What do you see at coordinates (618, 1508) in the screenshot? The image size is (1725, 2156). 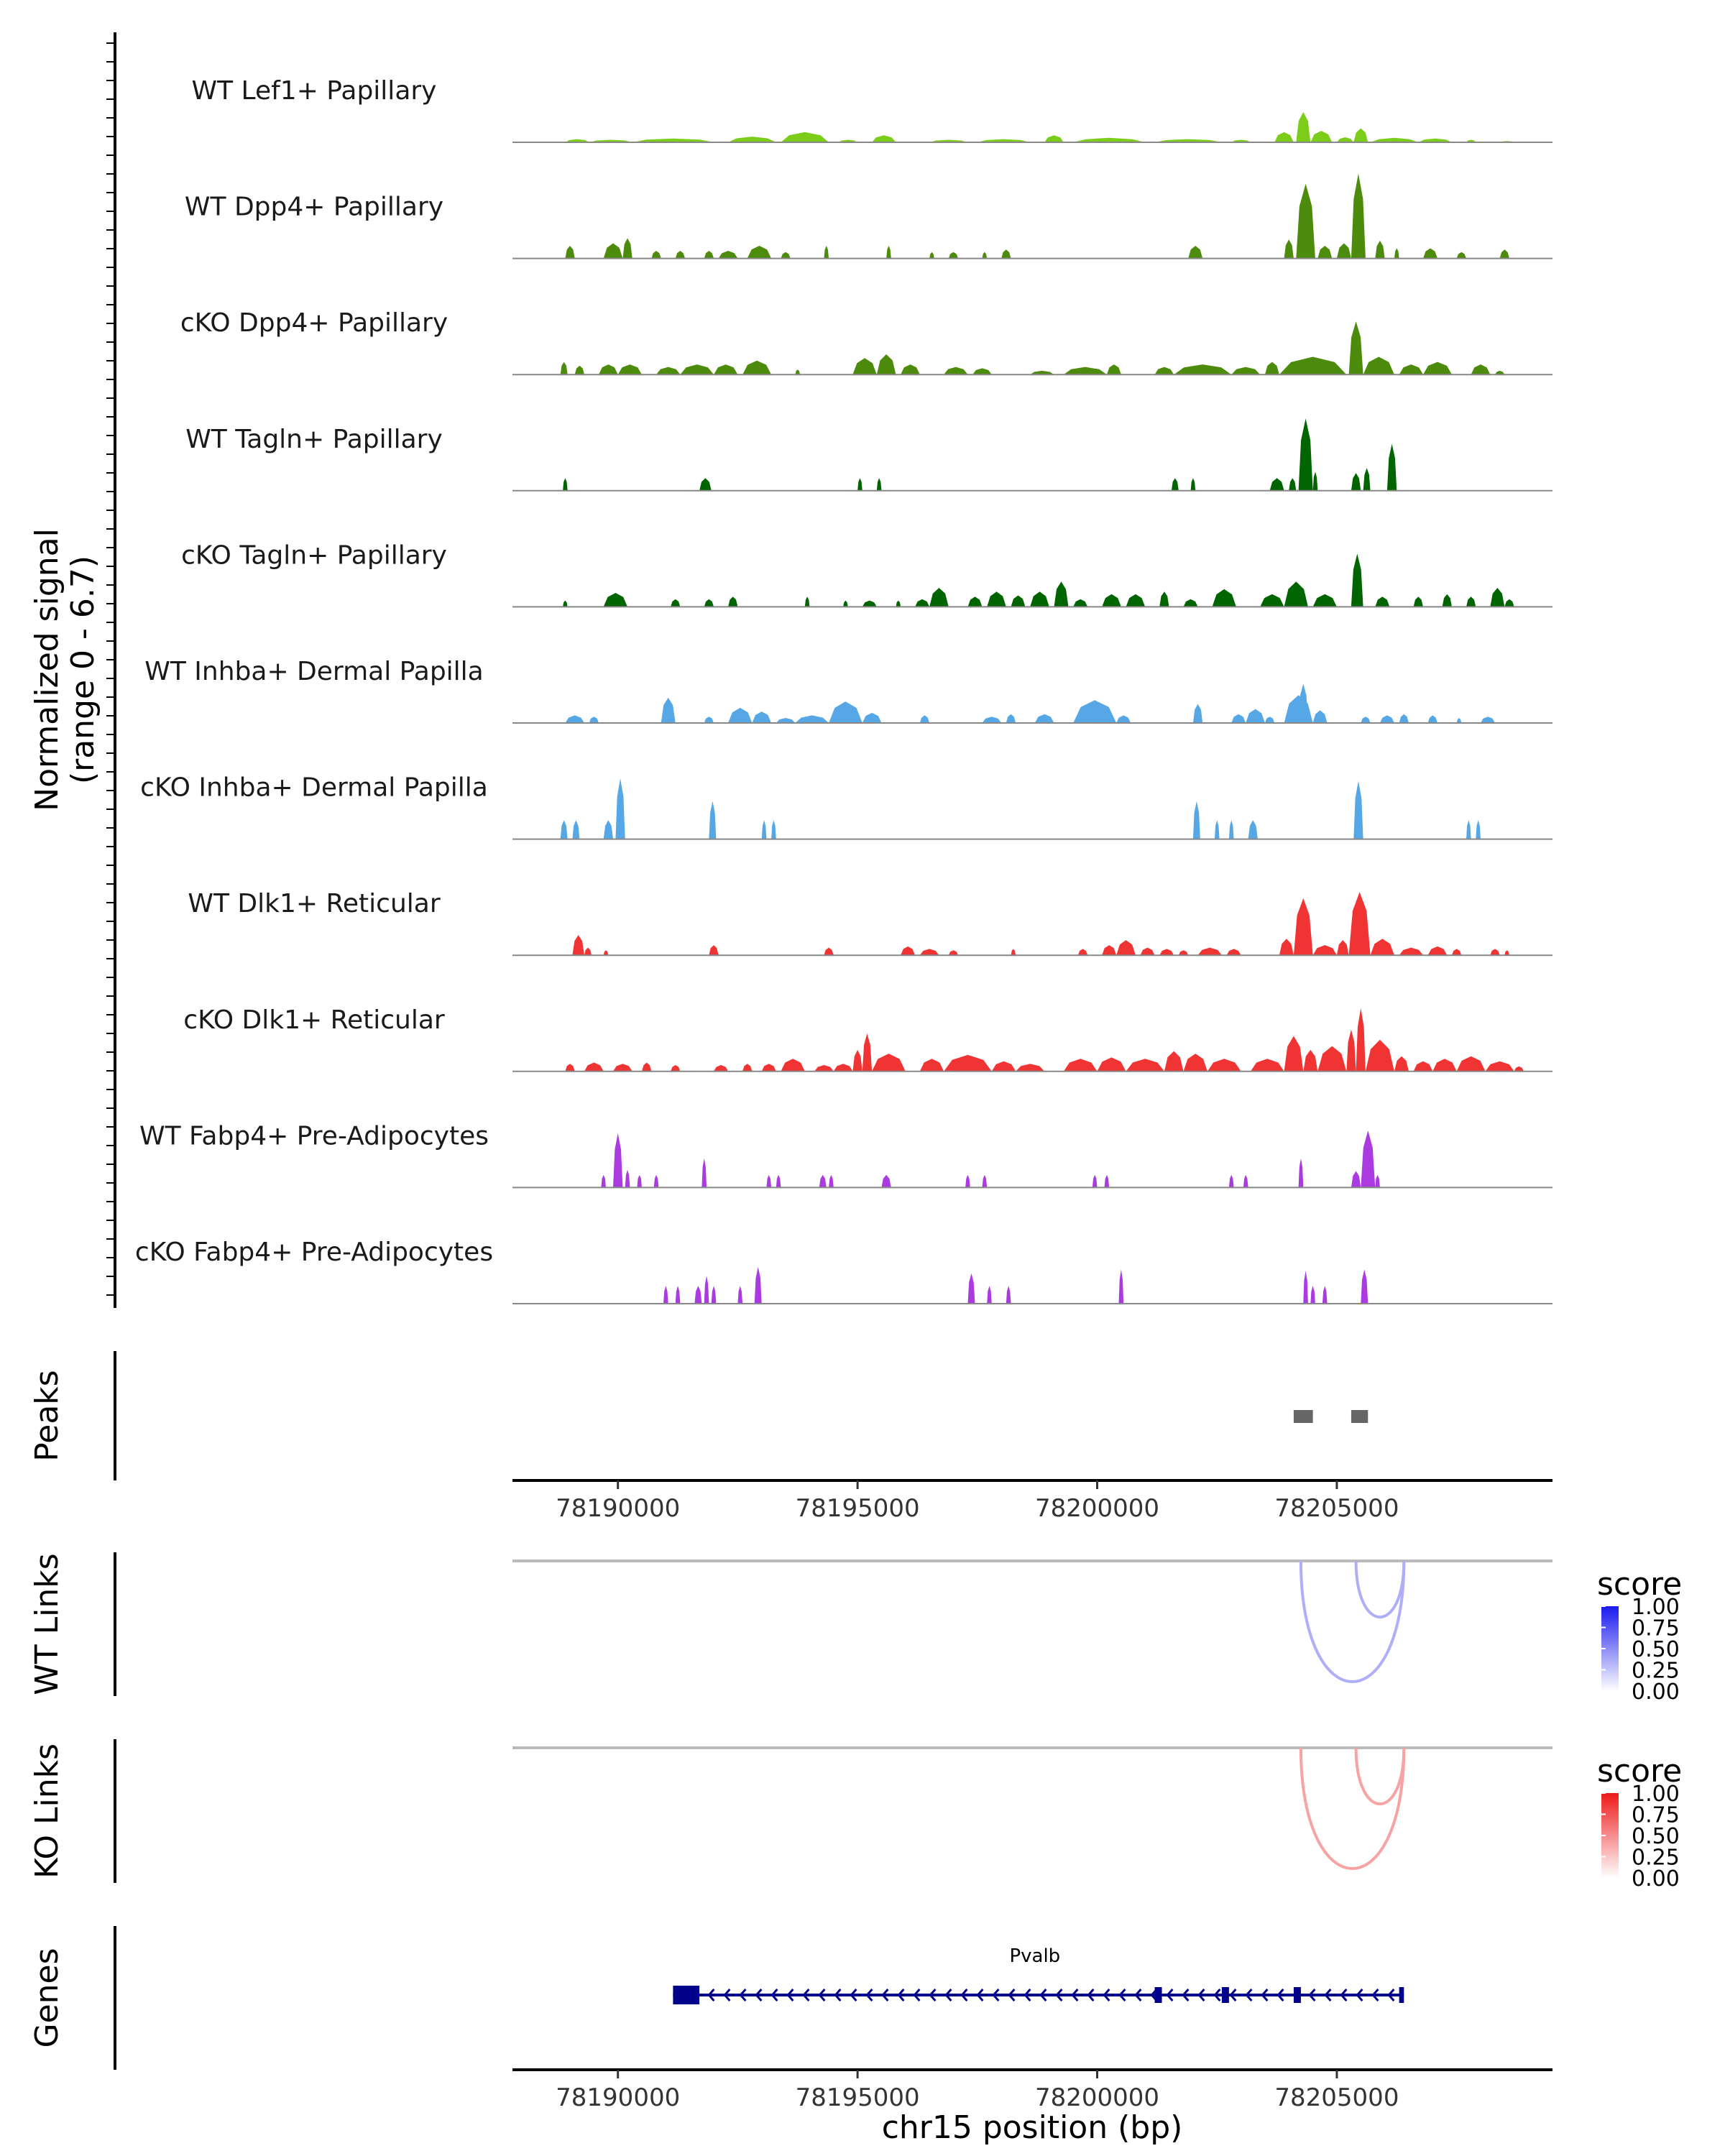 I see `x-tick-label: 78190000` at bounding box center [618, 1508].